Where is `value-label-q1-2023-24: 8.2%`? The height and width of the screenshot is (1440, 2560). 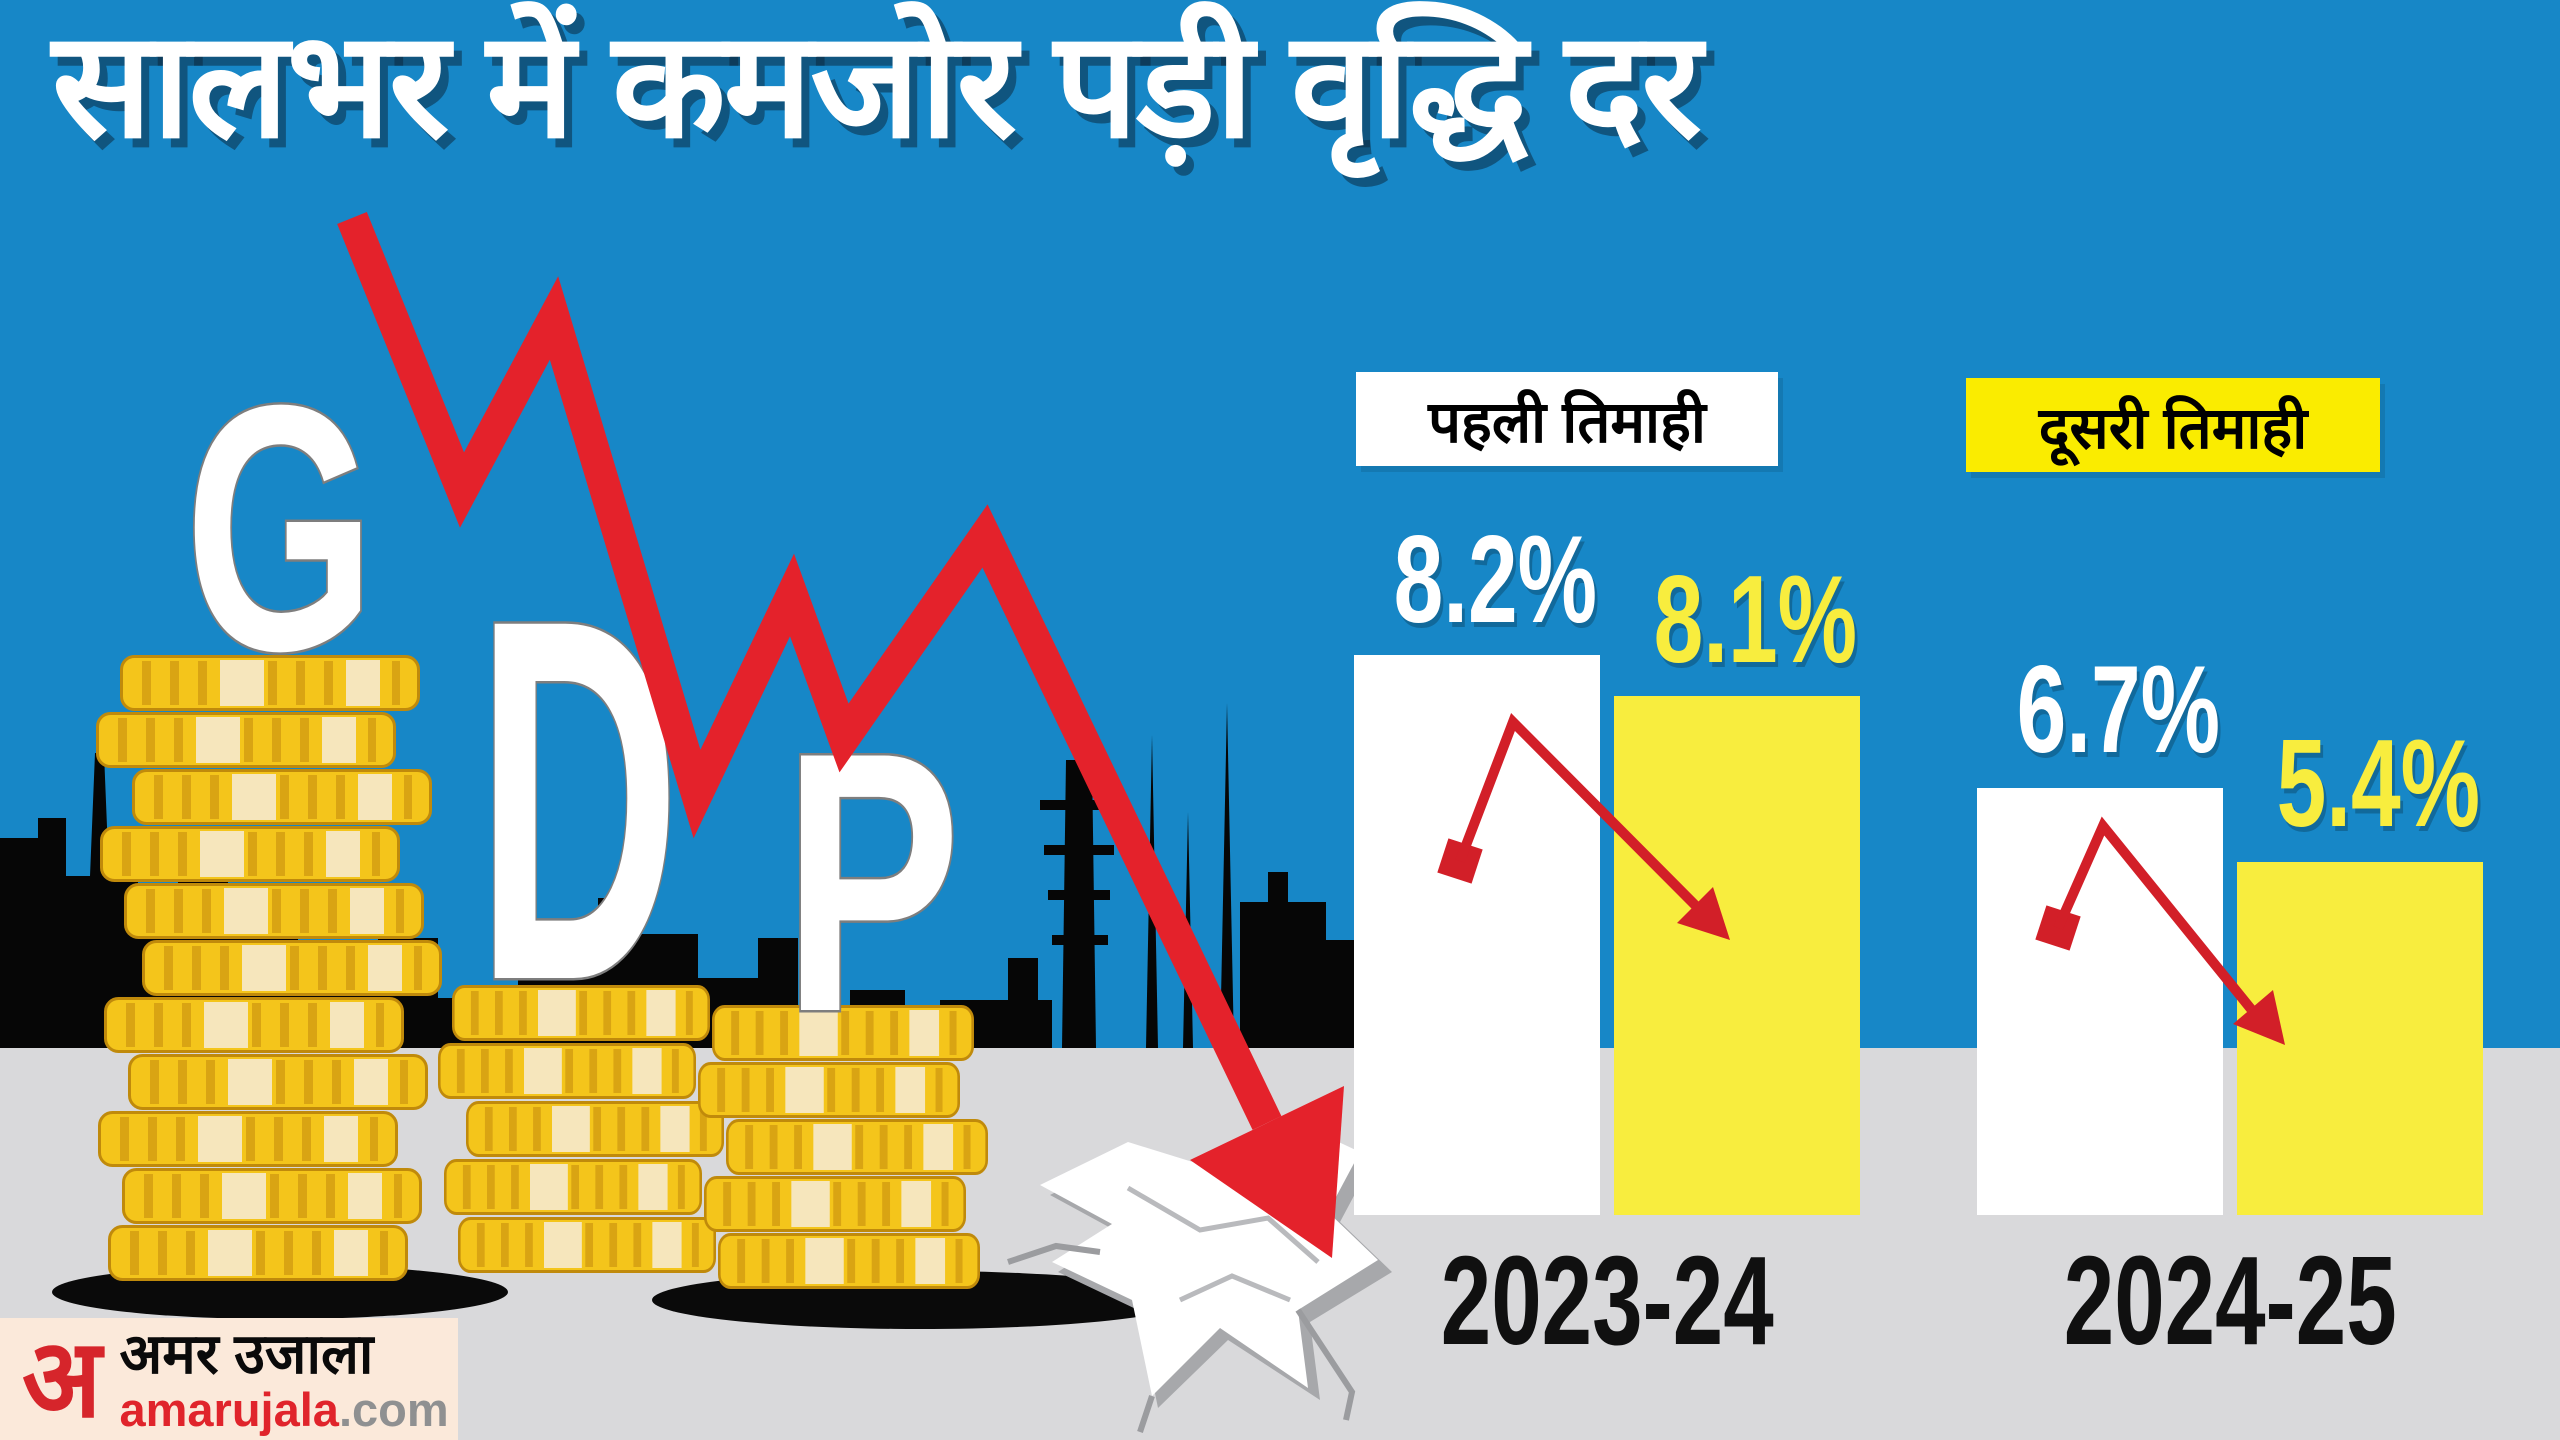
value-label-q1-2023-24: 8.2% is located at coordinates (1477, 580).